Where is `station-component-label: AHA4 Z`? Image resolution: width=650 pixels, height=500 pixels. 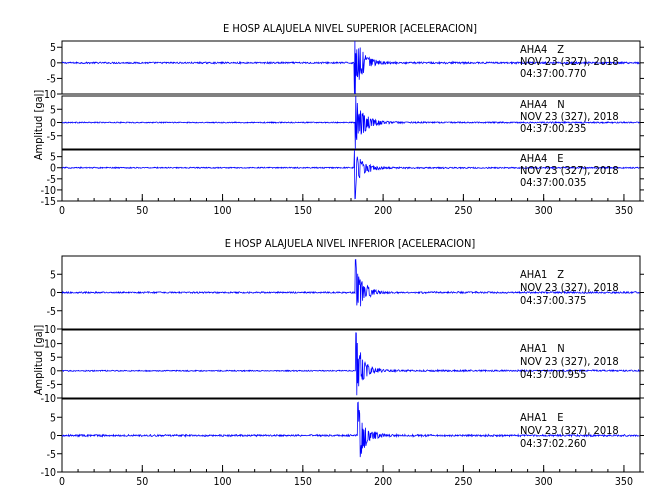
station-component-label: AHA4 Z is located at coordinates (542, 49).